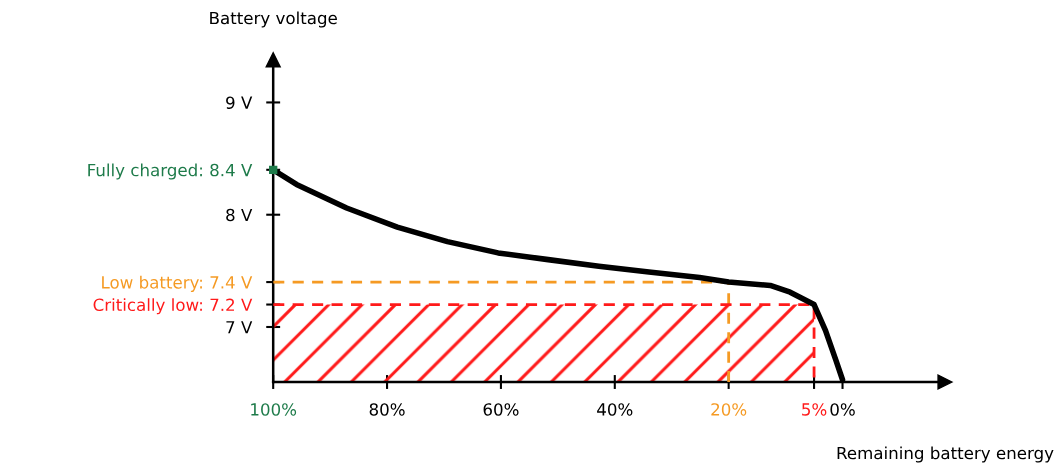 The height and width of the screenshot is (467, 1063). I want to click on y-tick-label: Critically low: 7.2 V, so click(173, 306).